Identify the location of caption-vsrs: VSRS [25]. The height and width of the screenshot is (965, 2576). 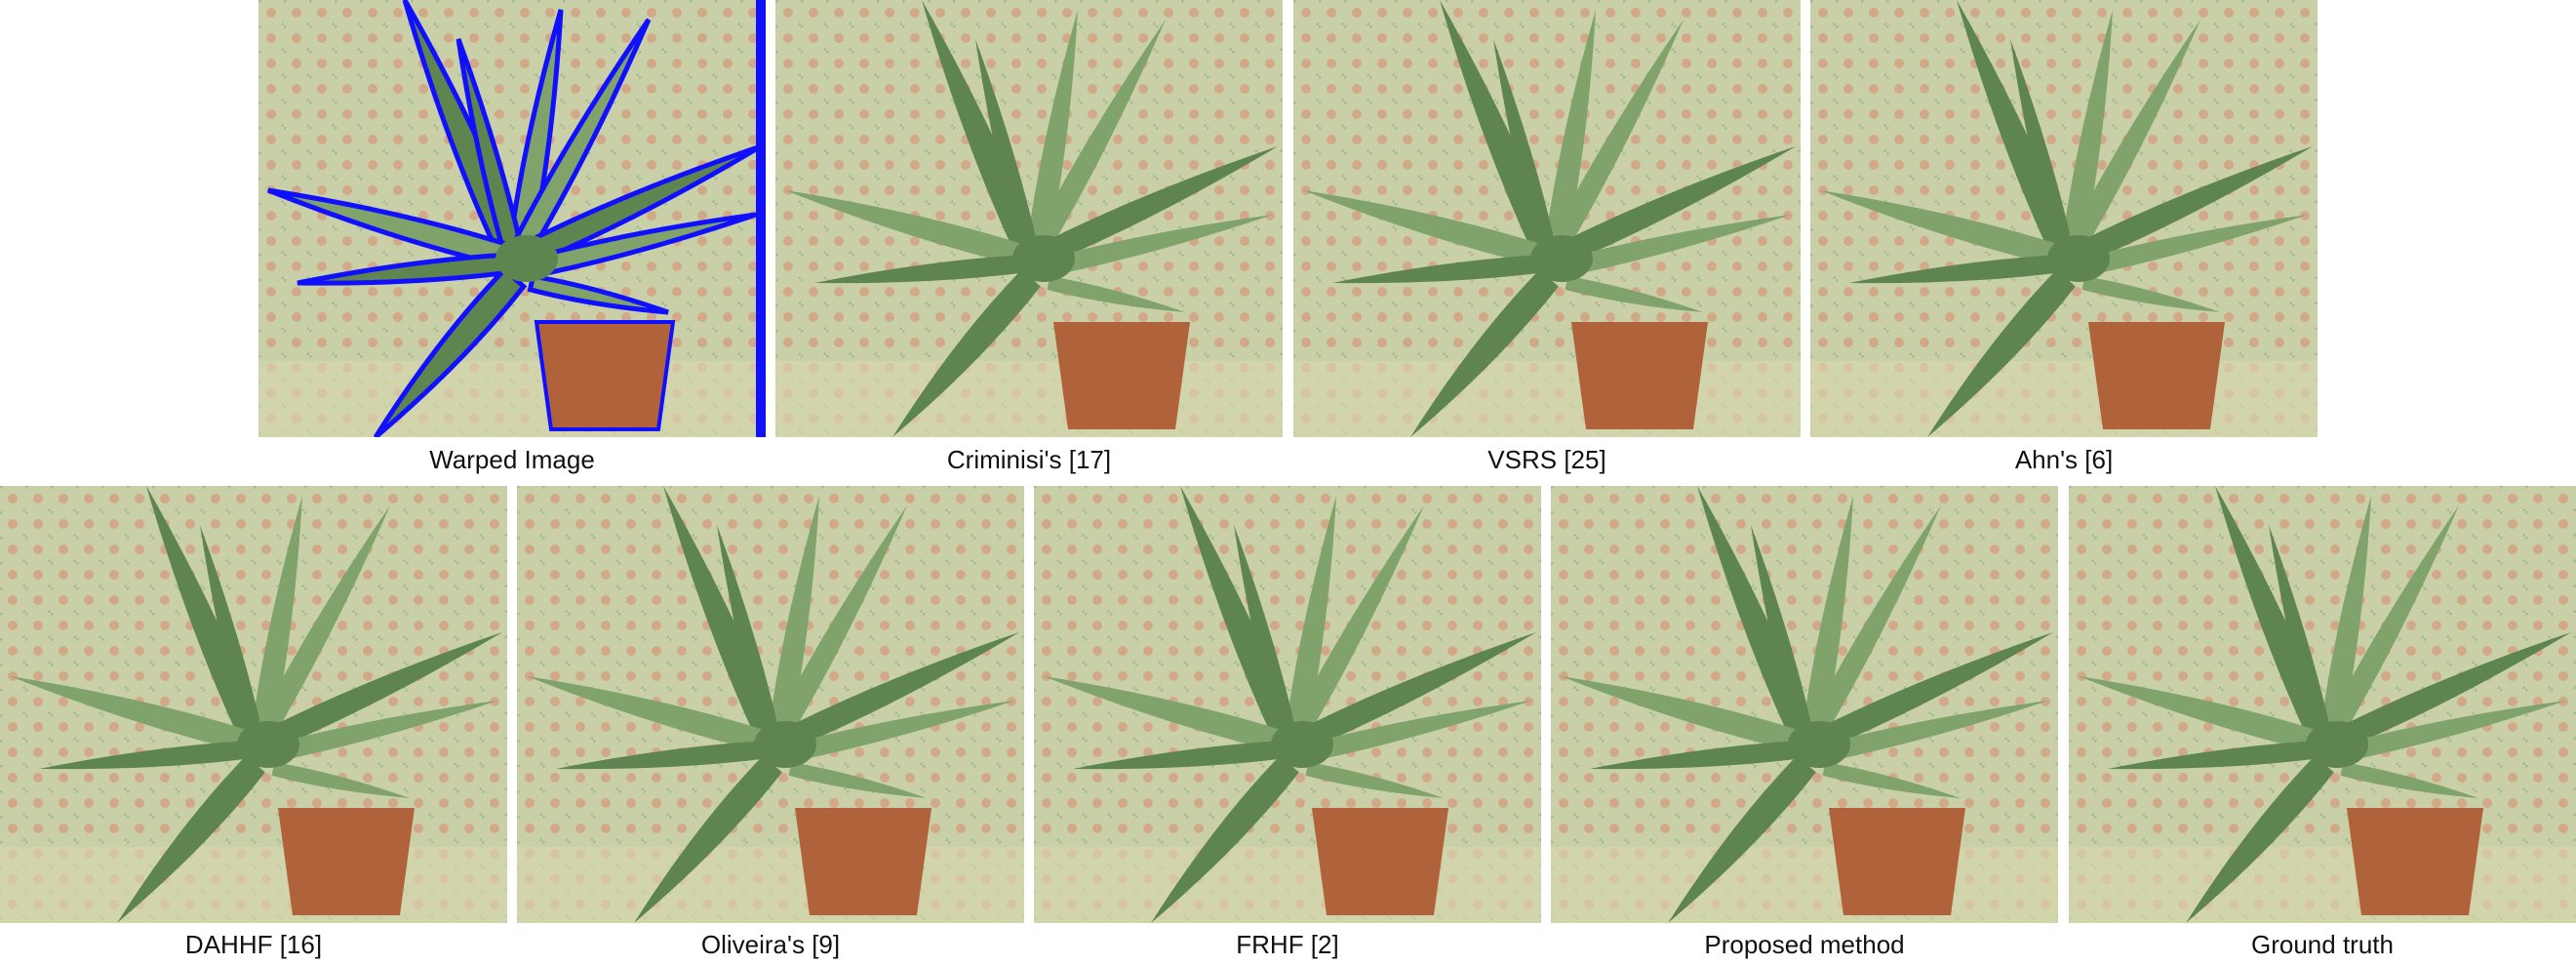
(1546, 459).